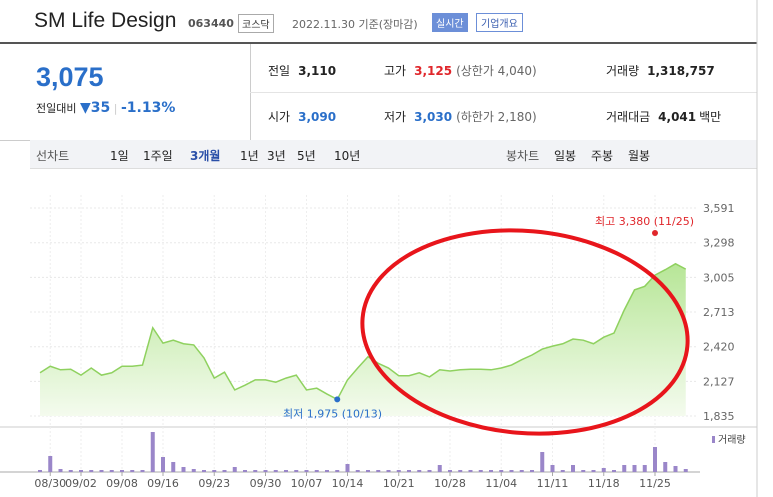  Describe the element at coordinates (602, 156) in the screenshot. I see `candle-tab: 주봉` at that location.